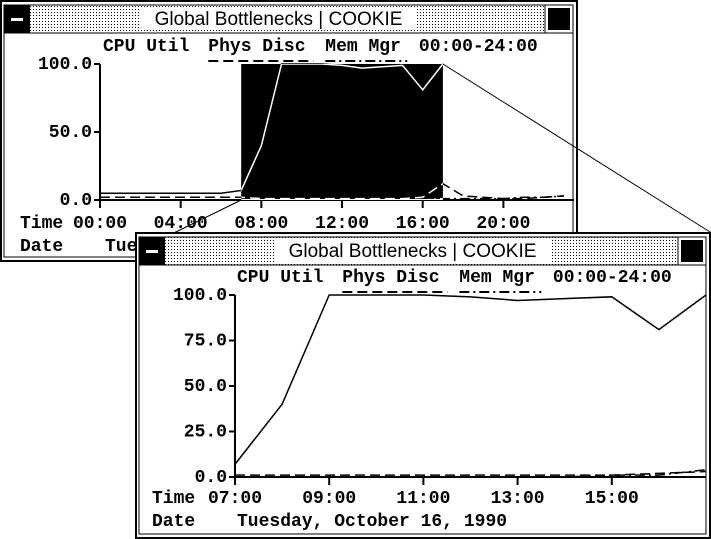 This screenshot has width=711, height=539. Describe the element at coordinates (205, 341) in the screenshot. I see `y-tick-label: 75.0` at that location.